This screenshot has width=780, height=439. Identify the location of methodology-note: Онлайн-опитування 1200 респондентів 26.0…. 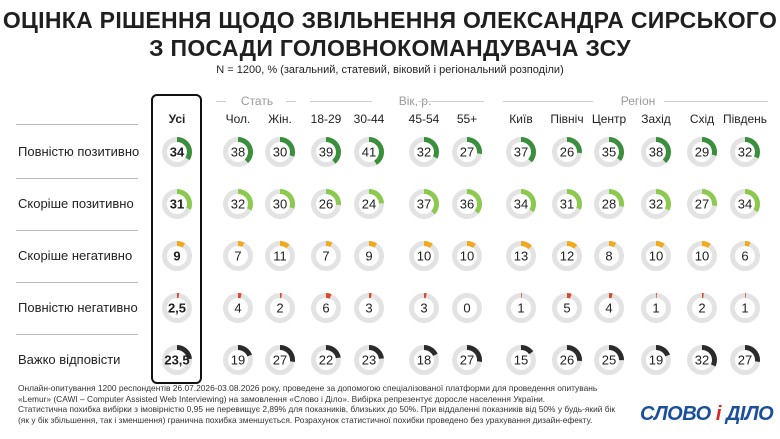
(318, 404).